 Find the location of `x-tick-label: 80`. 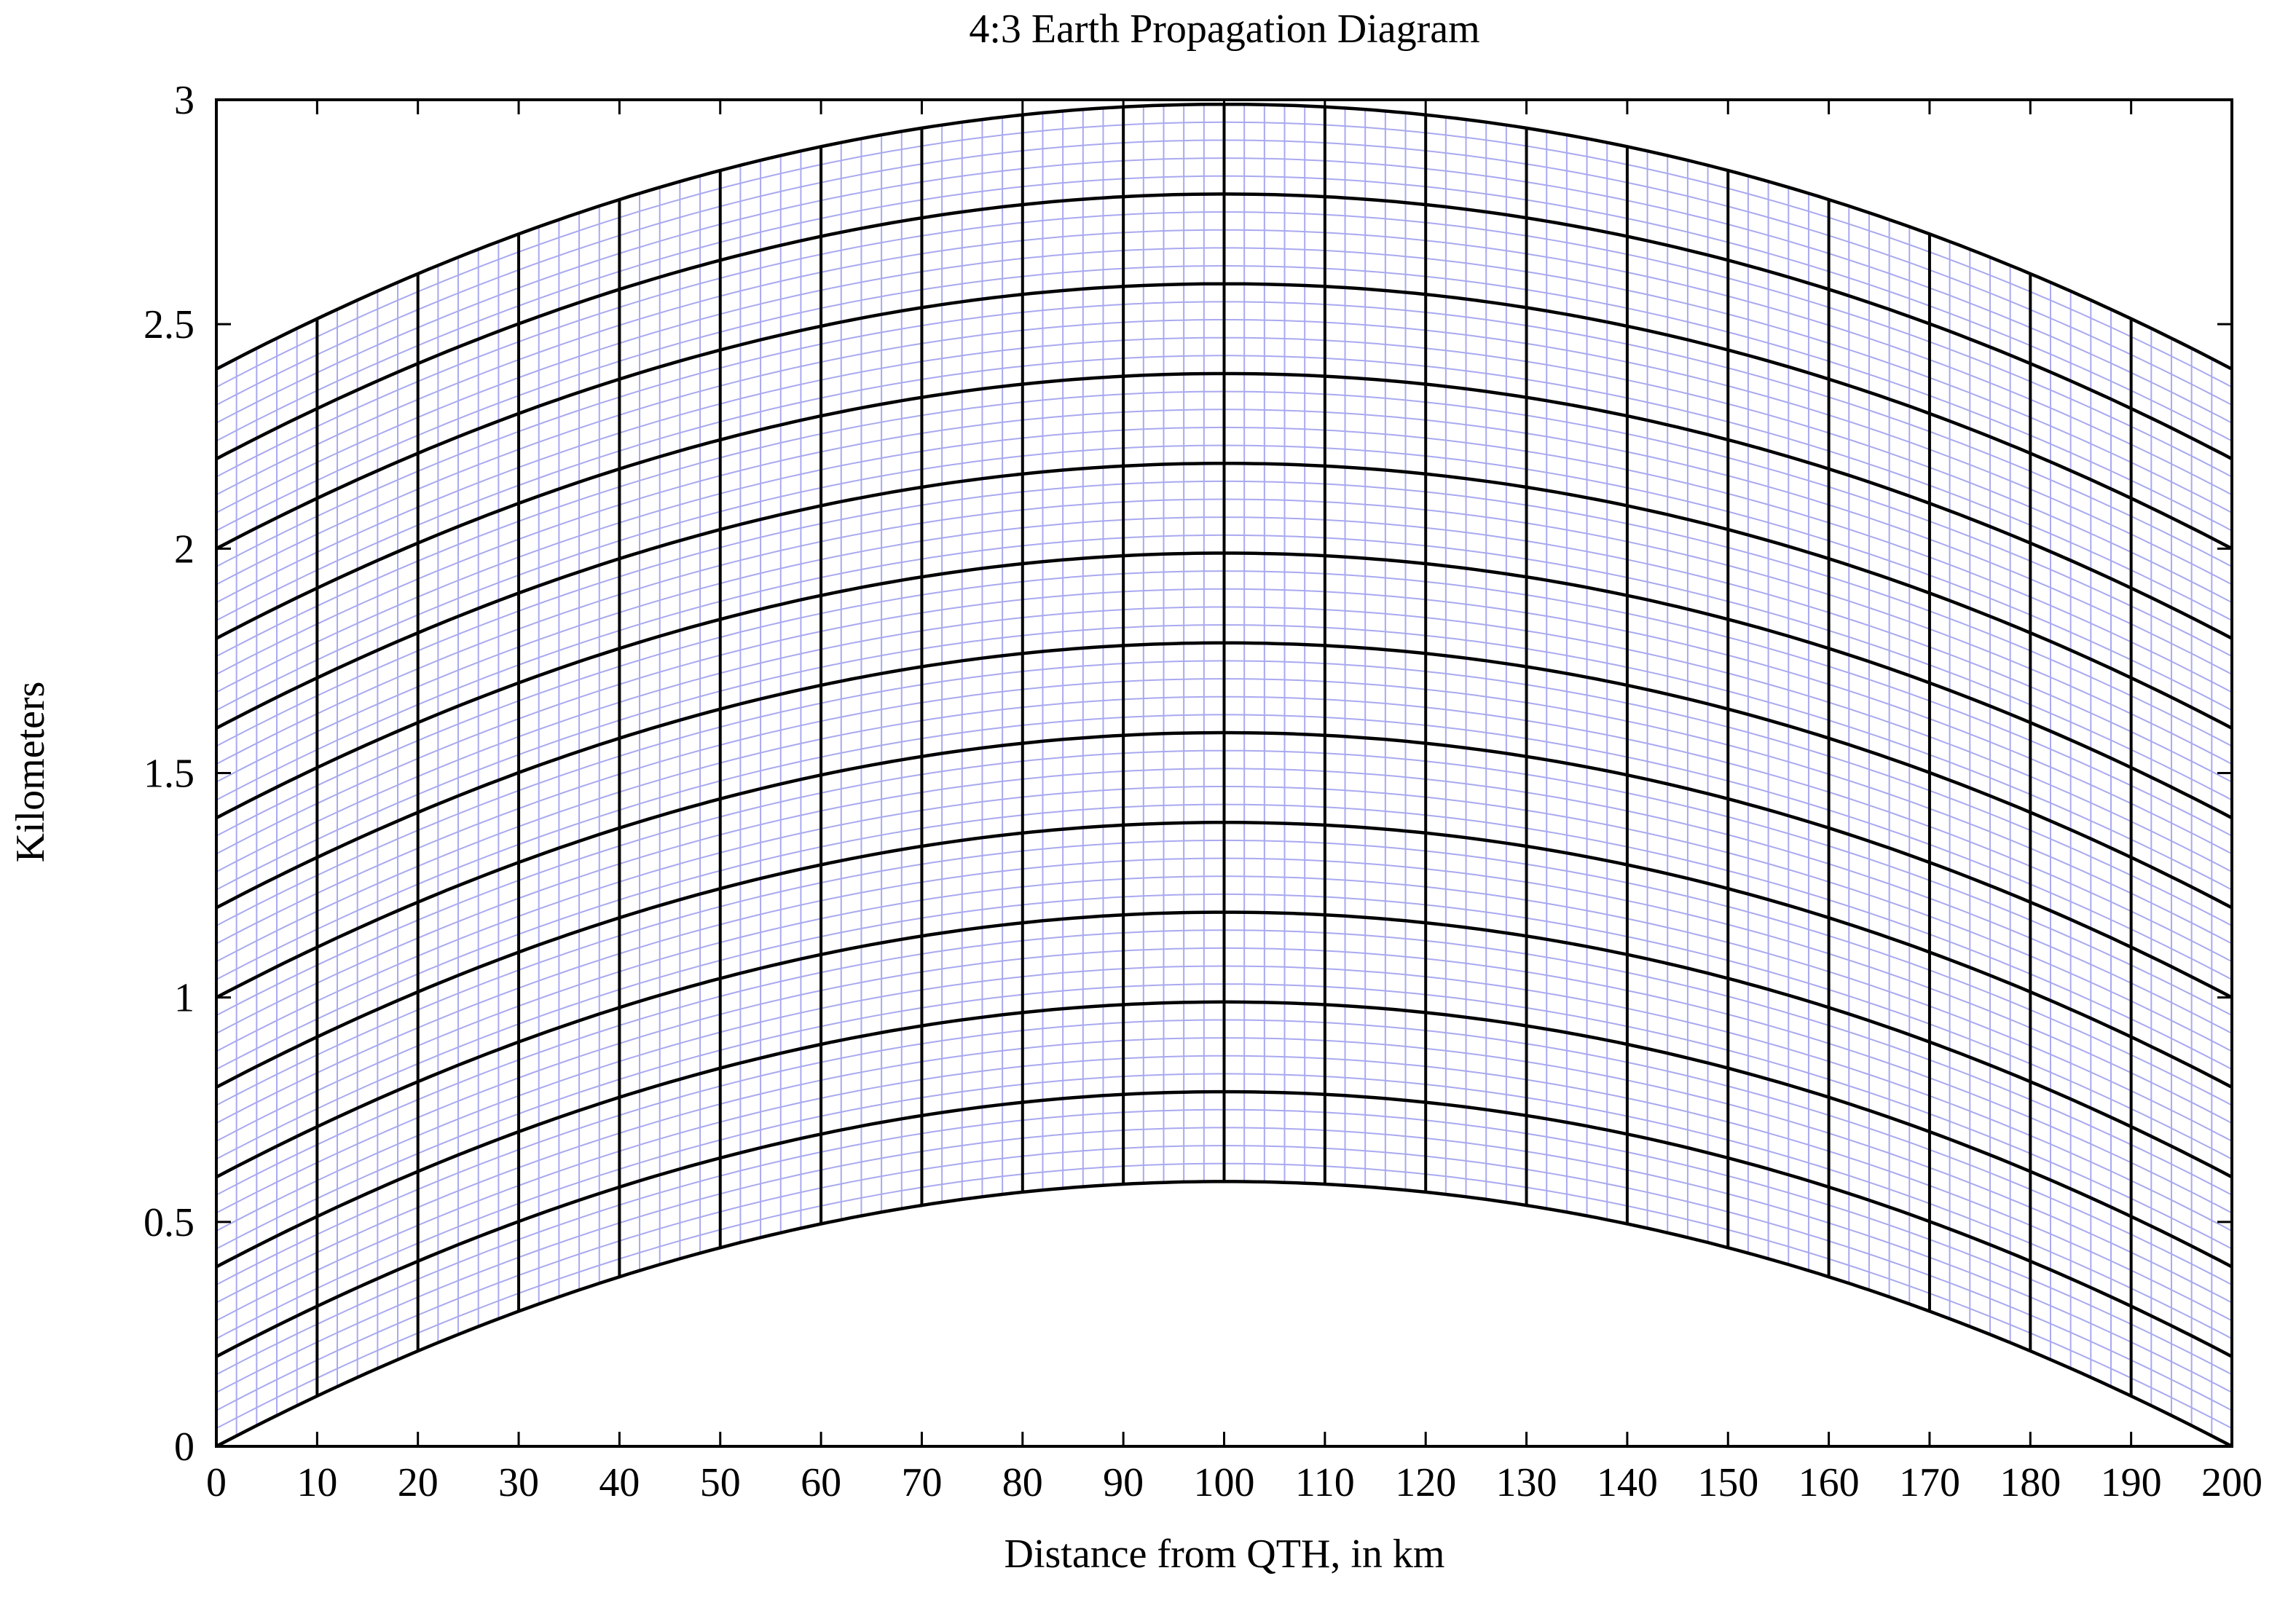

x-tick-label: 80 is located at coordinates (1022, 1482).